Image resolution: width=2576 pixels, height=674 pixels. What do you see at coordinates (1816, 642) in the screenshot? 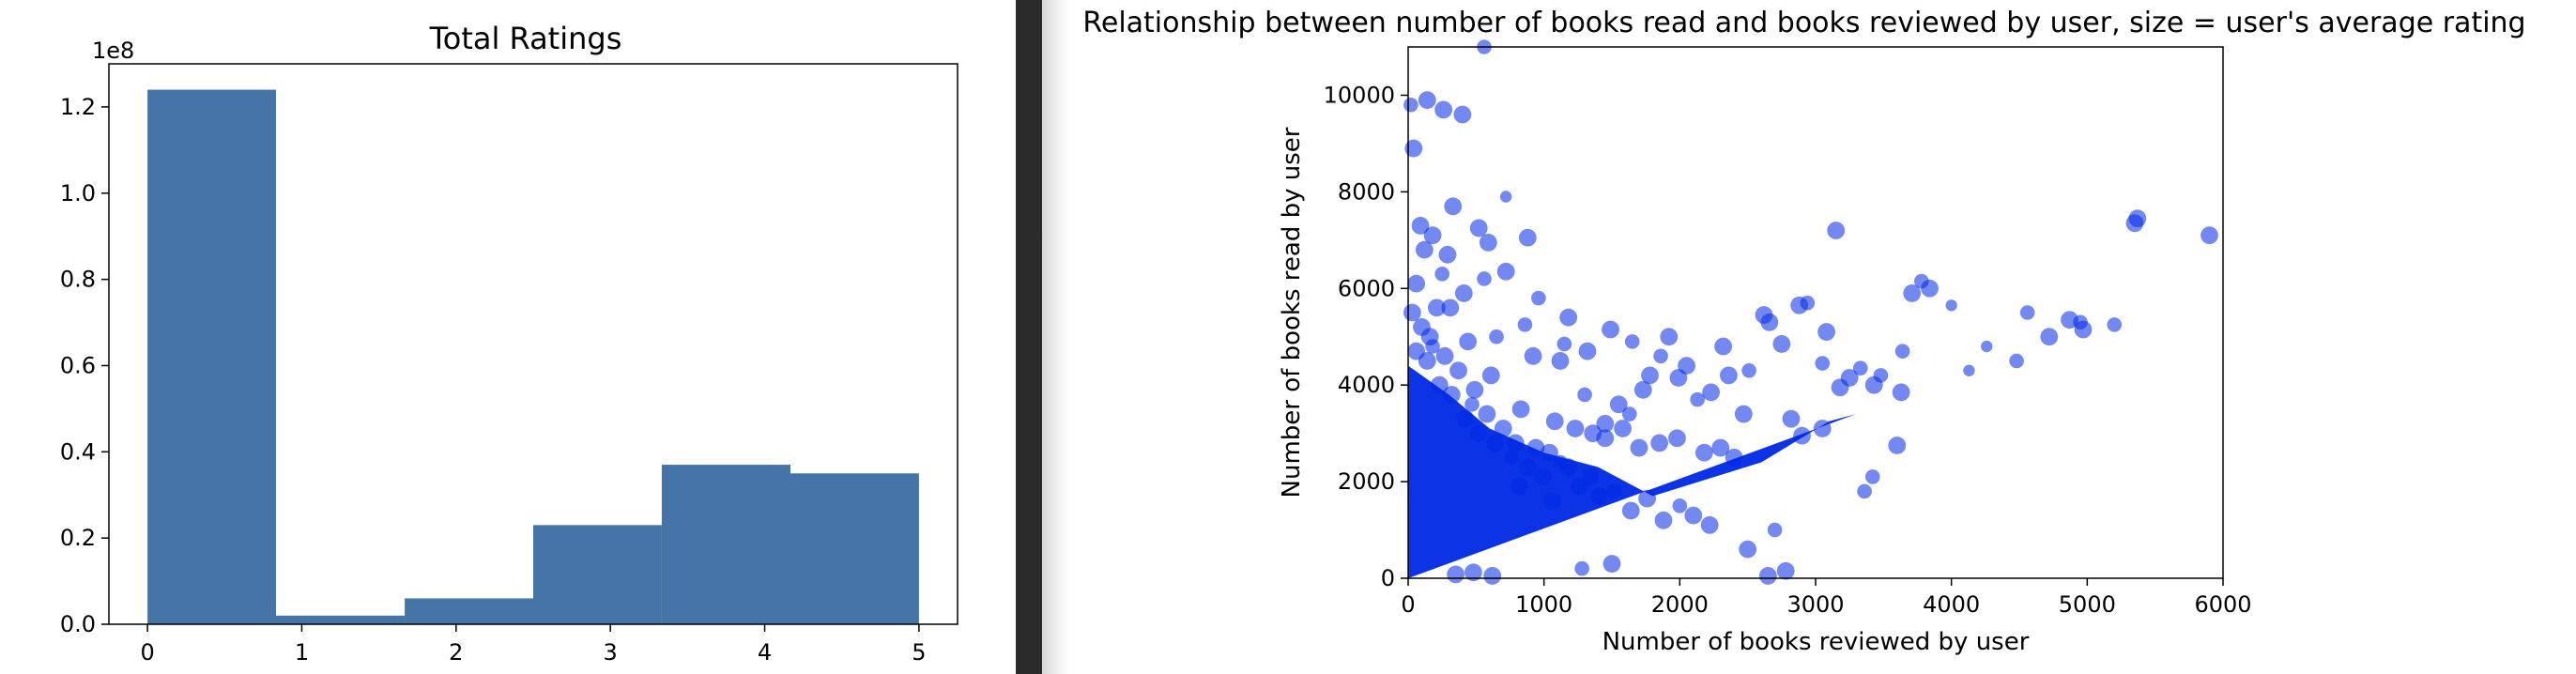
I see `x-axis-label: Number of books reviewed by user` at bounding box center [1816, 642].